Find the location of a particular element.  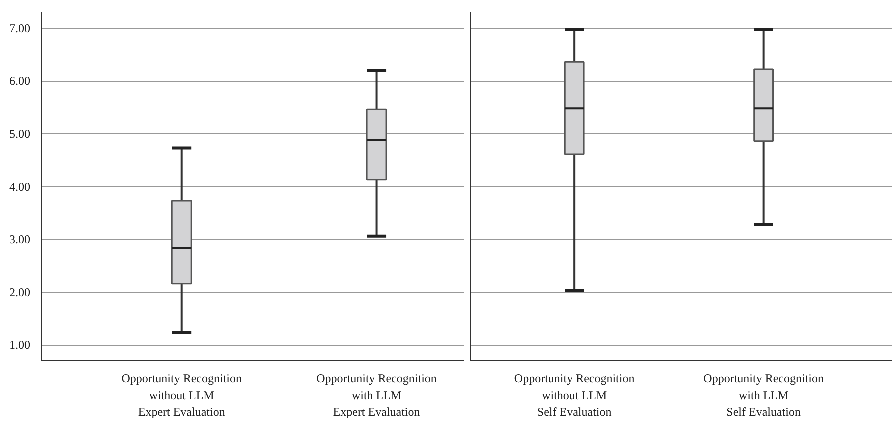

x-tick-label: Opportunity Recognition with LLM Self Evaluation is located at coordinates (764, 396).